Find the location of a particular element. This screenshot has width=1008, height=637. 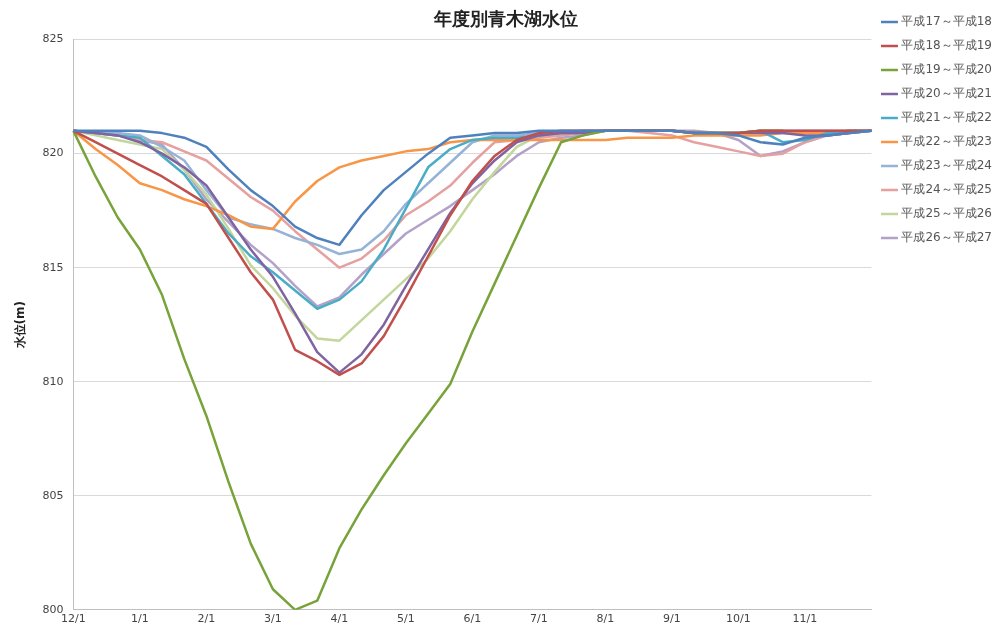

legend-label: 平成17～平成18 is located at coordinates (947, 21).